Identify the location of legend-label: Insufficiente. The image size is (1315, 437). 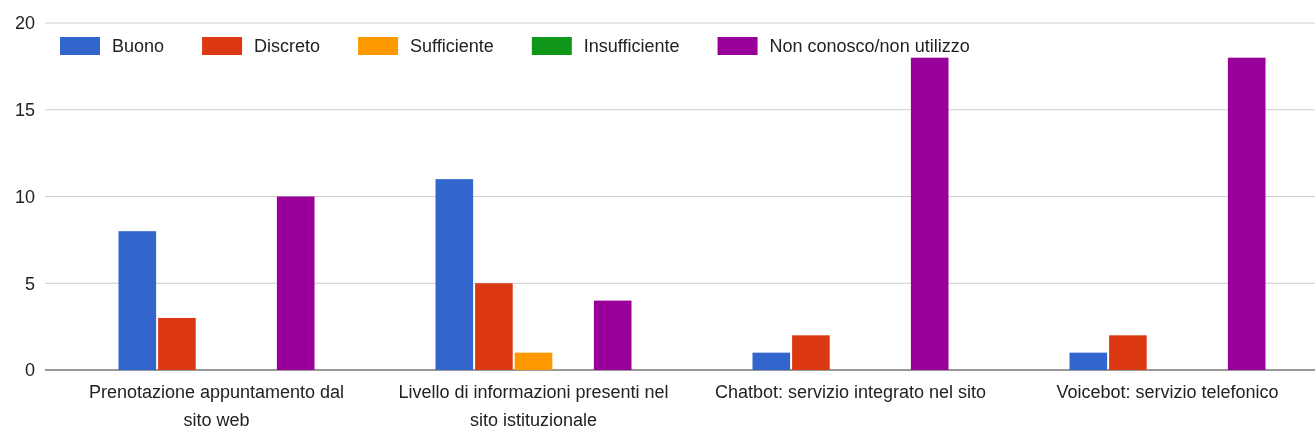
(631, 46).